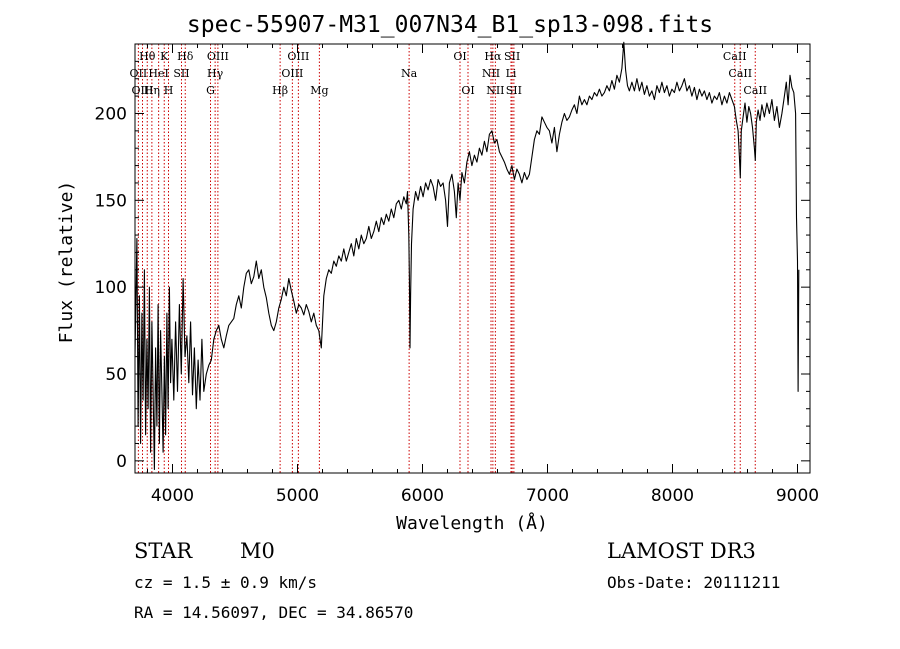 This screenshot has width=900, height=649. I want to click on x-tick-label: 9000, so click(797, 496).